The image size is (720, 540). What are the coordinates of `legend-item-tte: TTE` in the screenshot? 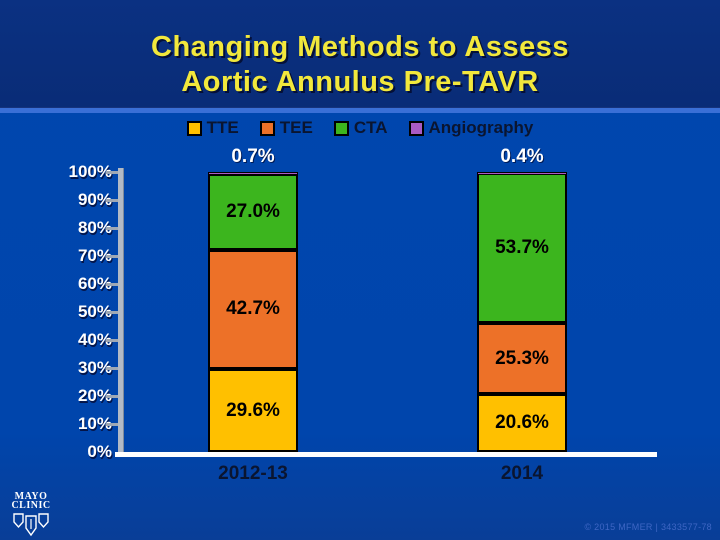 It's located at (212, 128).